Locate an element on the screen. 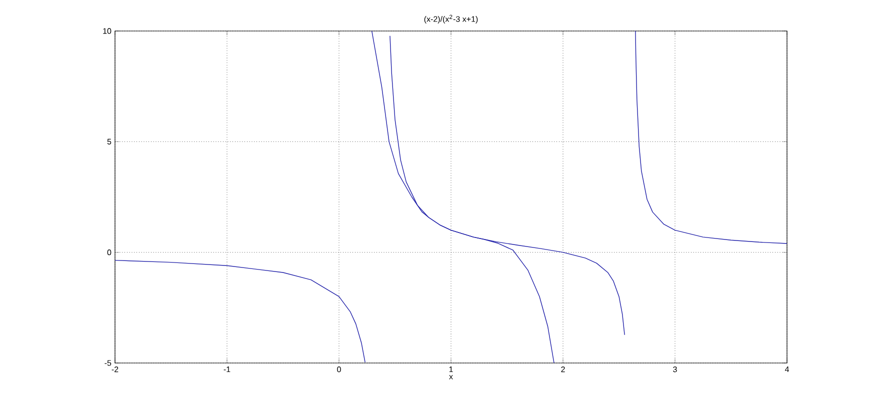 The height and width of the screenshot is (408, 870). x-tick-label: -2 is located at coordinates (115, 369).